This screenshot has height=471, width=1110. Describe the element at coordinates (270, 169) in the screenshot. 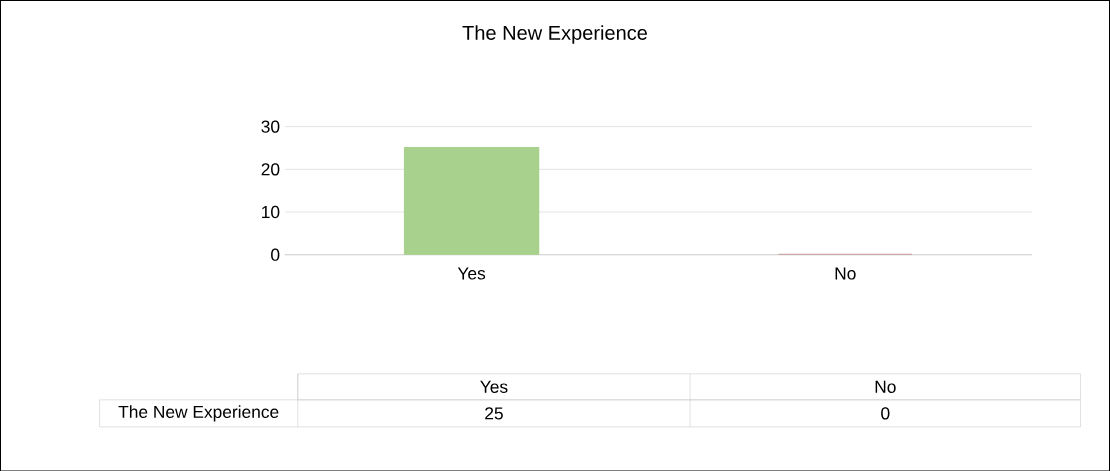

I see `y-tick-label: 20` at that location.